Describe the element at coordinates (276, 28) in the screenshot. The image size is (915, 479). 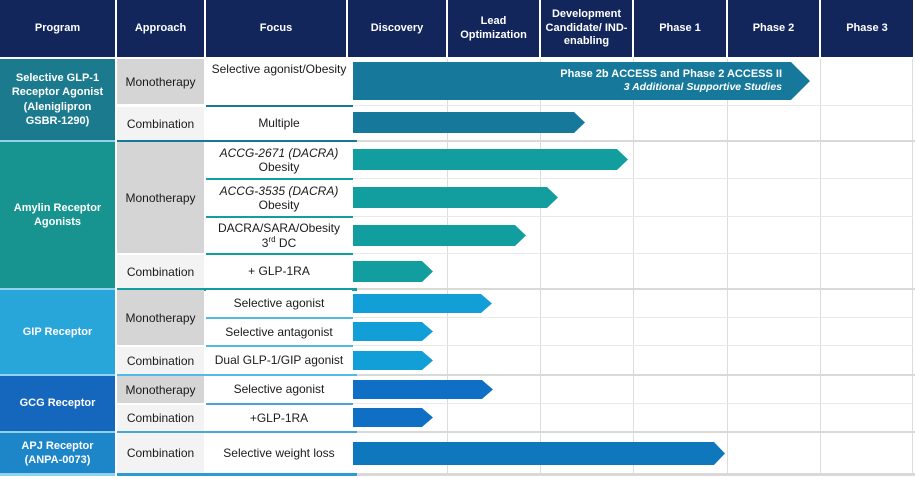
I see `col-header-focus: Focus` at that location.